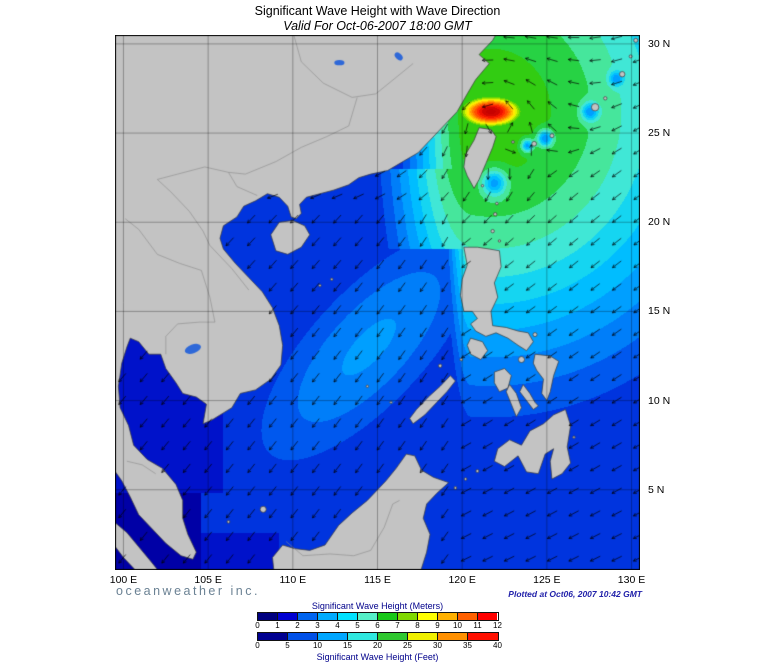 Image resolution: width=775 pixels, height=665 pixels. Describe the element at coordinates (631, 580) in the screenshot. I see `lon-tick-label: 130 E` at that location.